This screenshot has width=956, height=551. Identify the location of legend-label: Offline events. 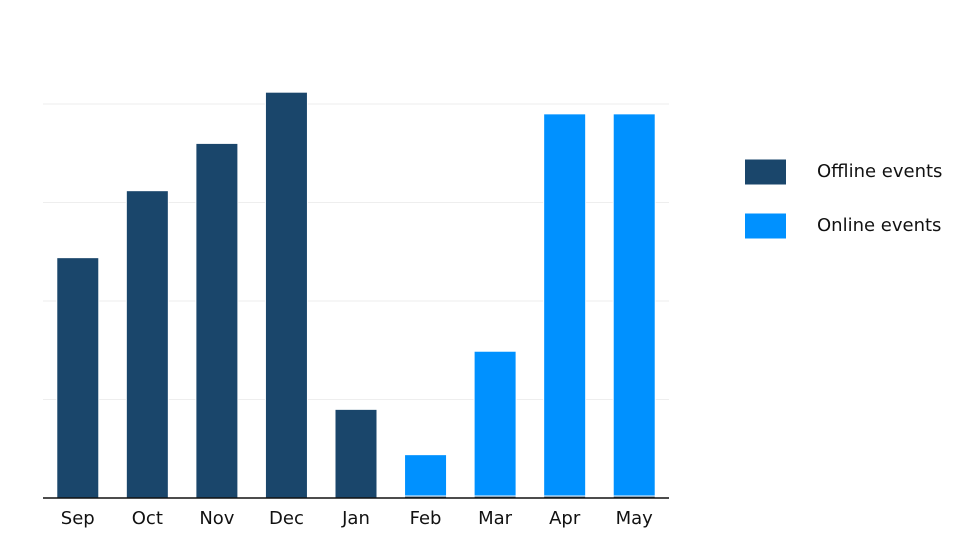
(879, 171).